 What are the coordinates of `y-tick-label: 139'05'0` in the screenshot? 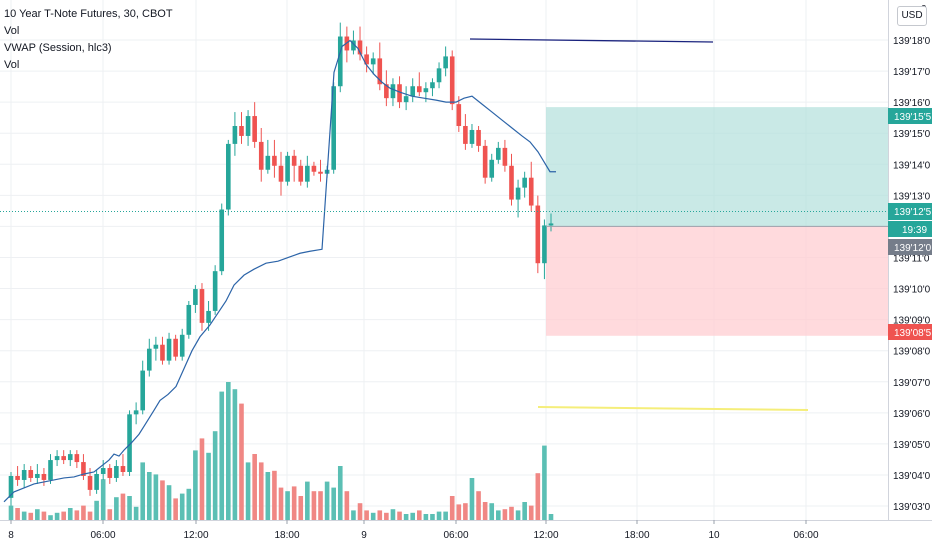 It's located at (912, 445).